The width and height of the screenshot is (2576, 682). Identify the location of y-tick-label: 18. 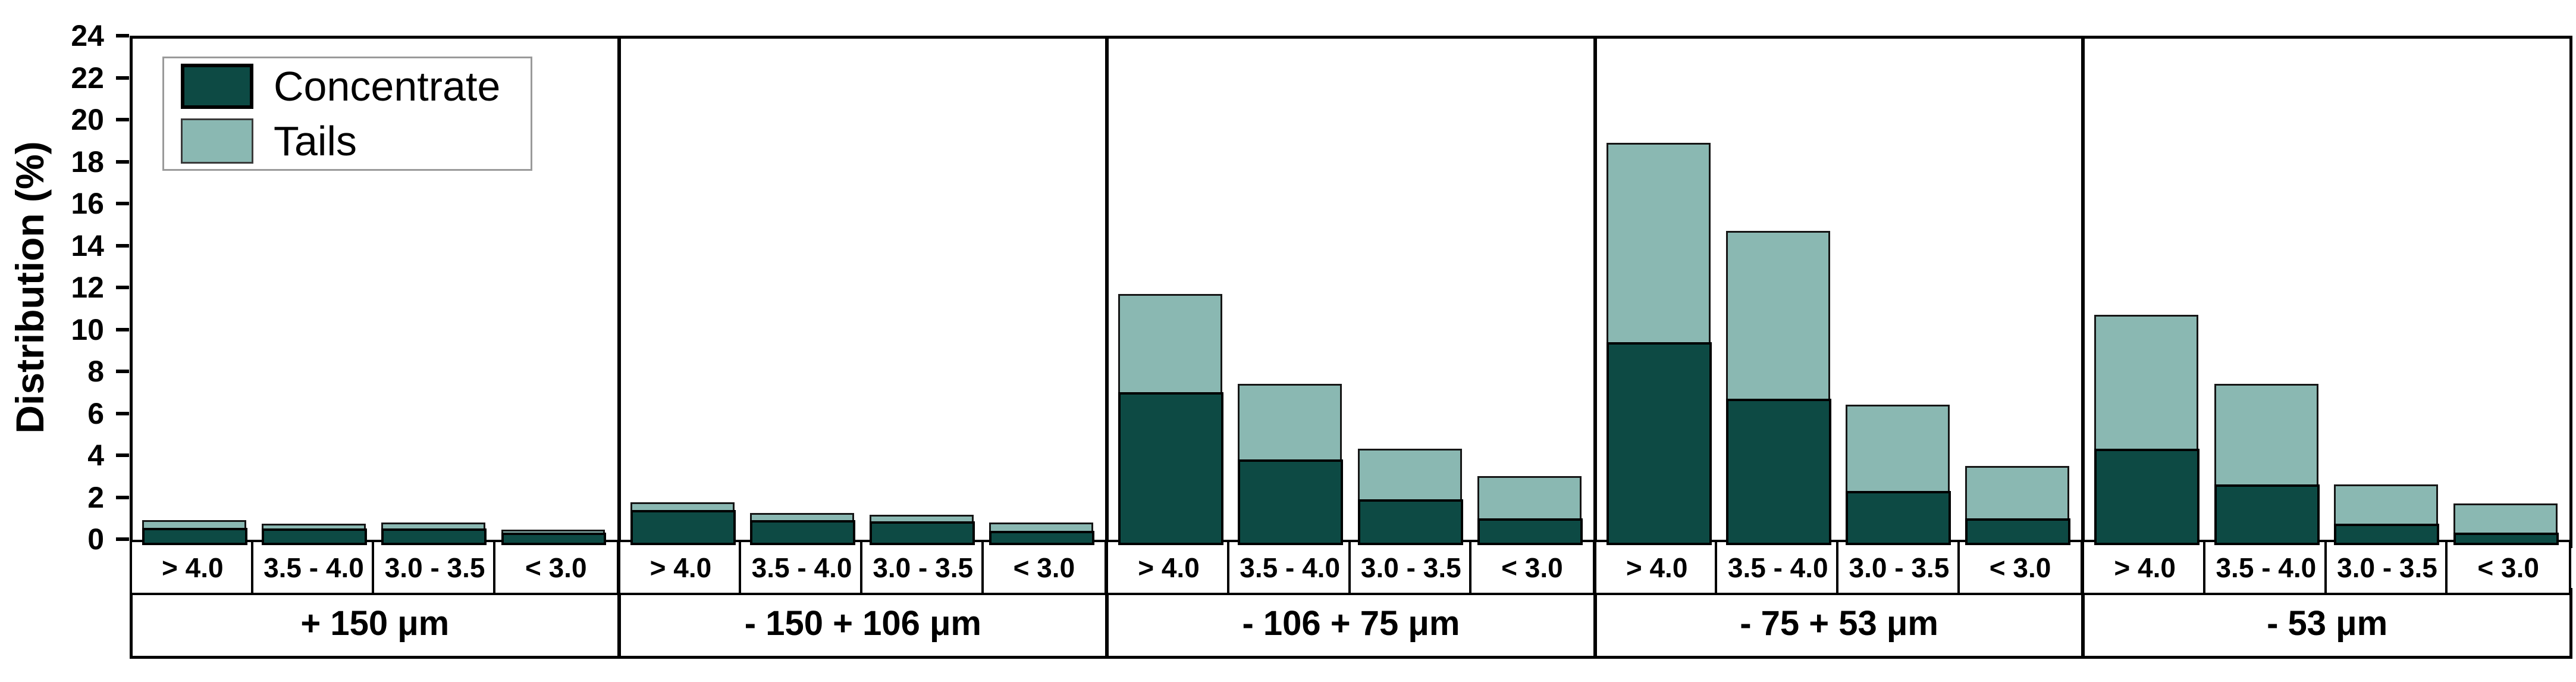
(87, 162).